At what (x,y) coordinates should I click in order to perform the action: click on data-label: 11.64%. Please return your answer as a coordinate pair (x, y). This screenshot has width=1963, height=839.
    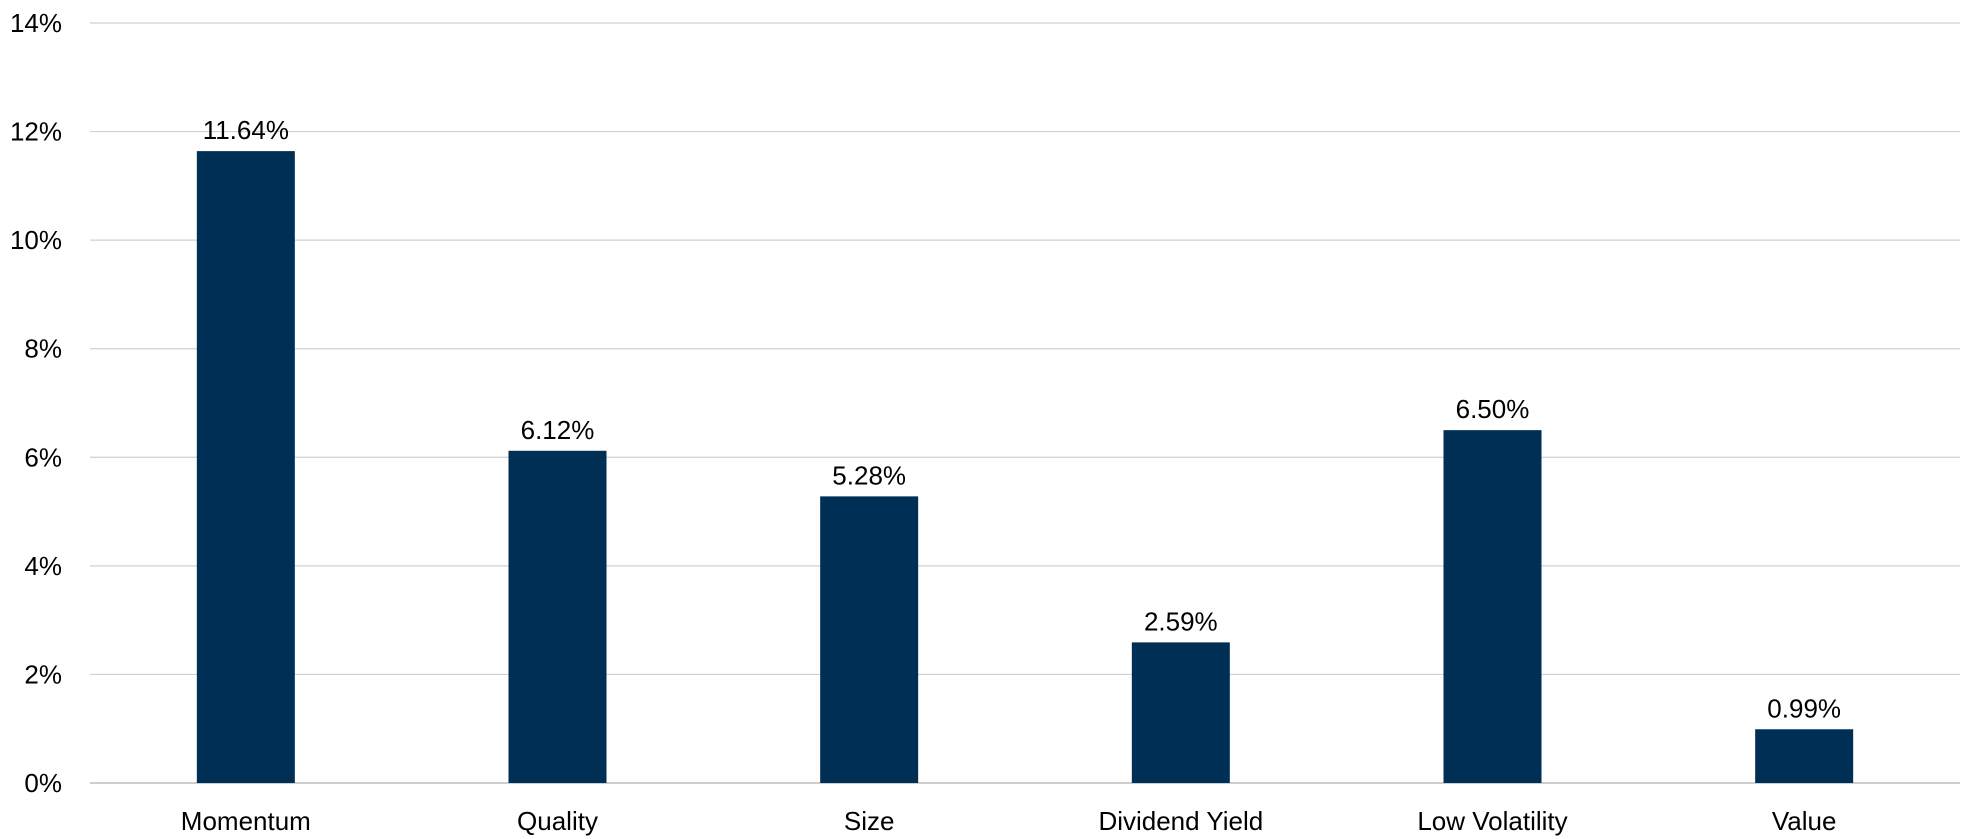
    Looking at the image, I should click on (246, 130).